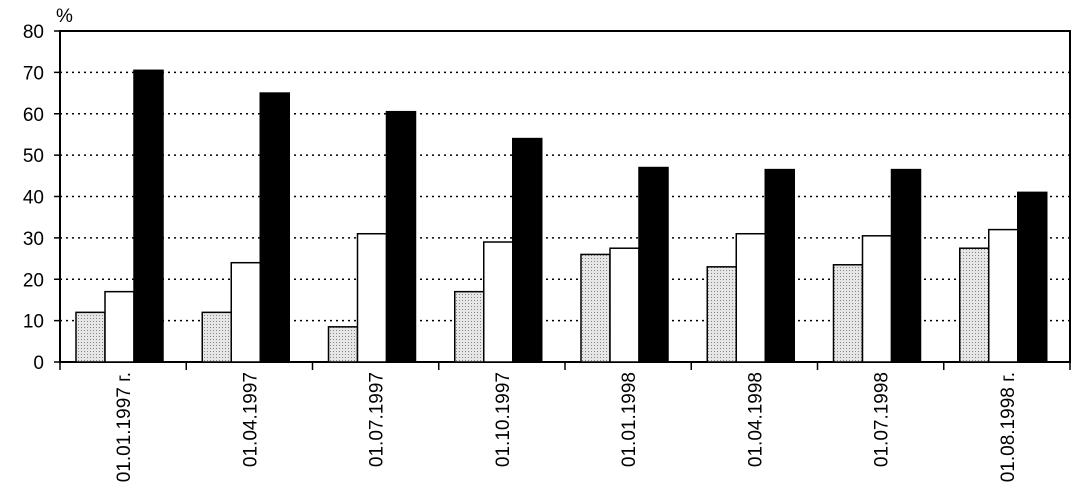 The image size is (1085, 496). I want to click on y-tick-label: 40, so click(33, 198).